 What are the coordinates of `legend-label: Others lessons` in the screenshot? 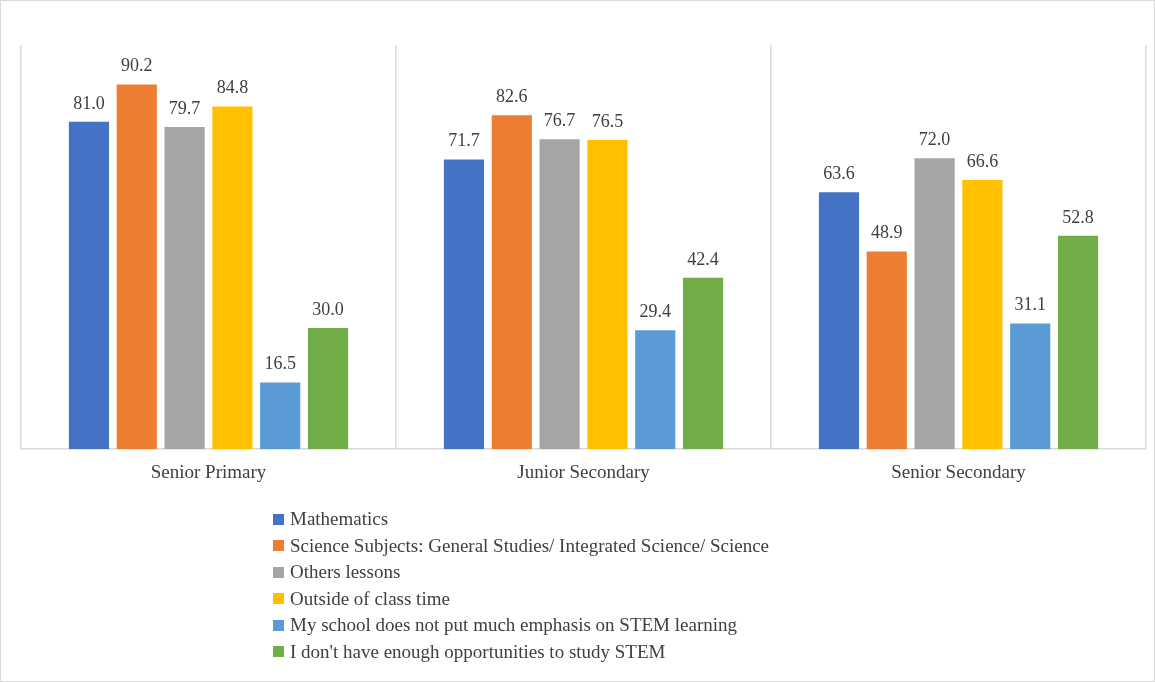 It's located at (345, 572).